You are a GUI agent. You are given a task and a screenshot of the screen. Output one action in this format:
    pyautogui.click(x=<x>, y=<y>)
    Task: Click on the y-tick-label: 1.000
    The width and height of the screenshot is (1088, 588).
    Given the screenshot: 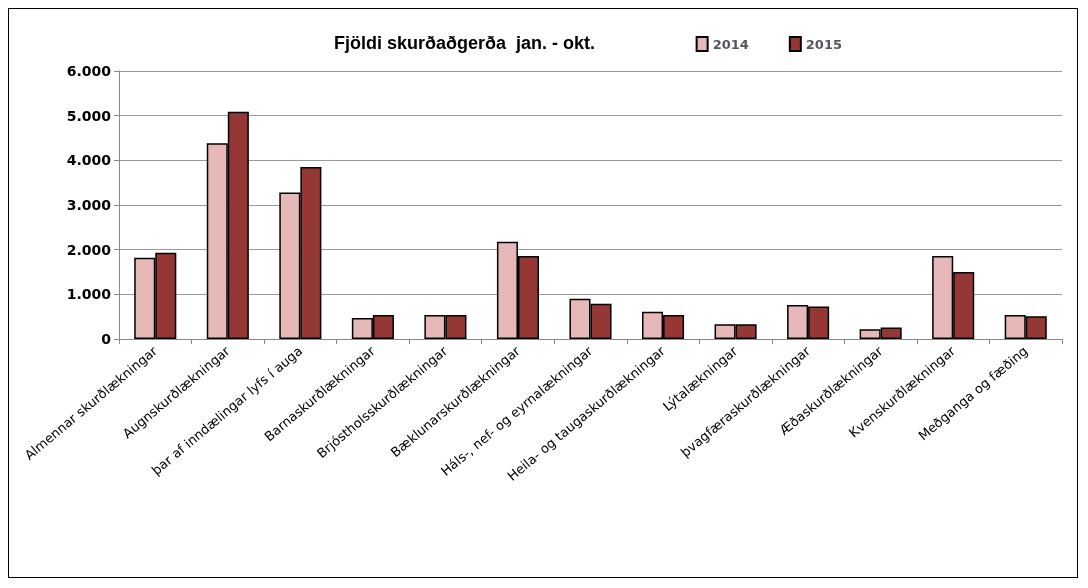 What is the action you would take?
    pyautogui.click(x=89, y=294)
    